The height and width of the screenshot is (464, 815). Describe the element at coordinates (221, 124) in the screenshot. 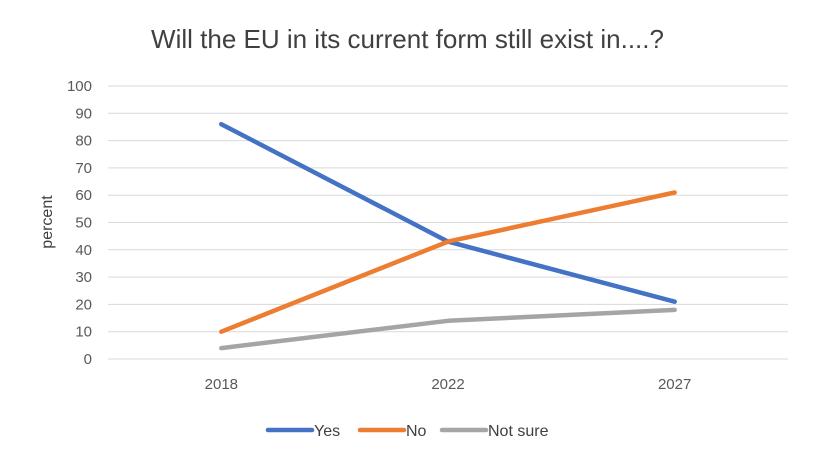

I see `data-point-yes-2018` at that location.